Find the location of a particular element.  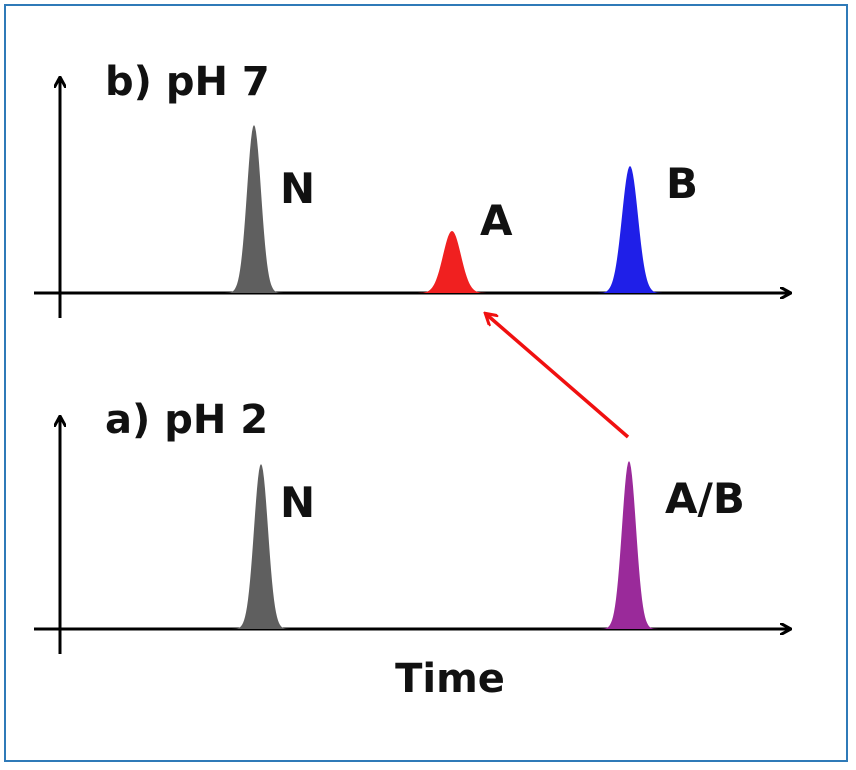

shift-arrow is located at coordinates (558, 376).